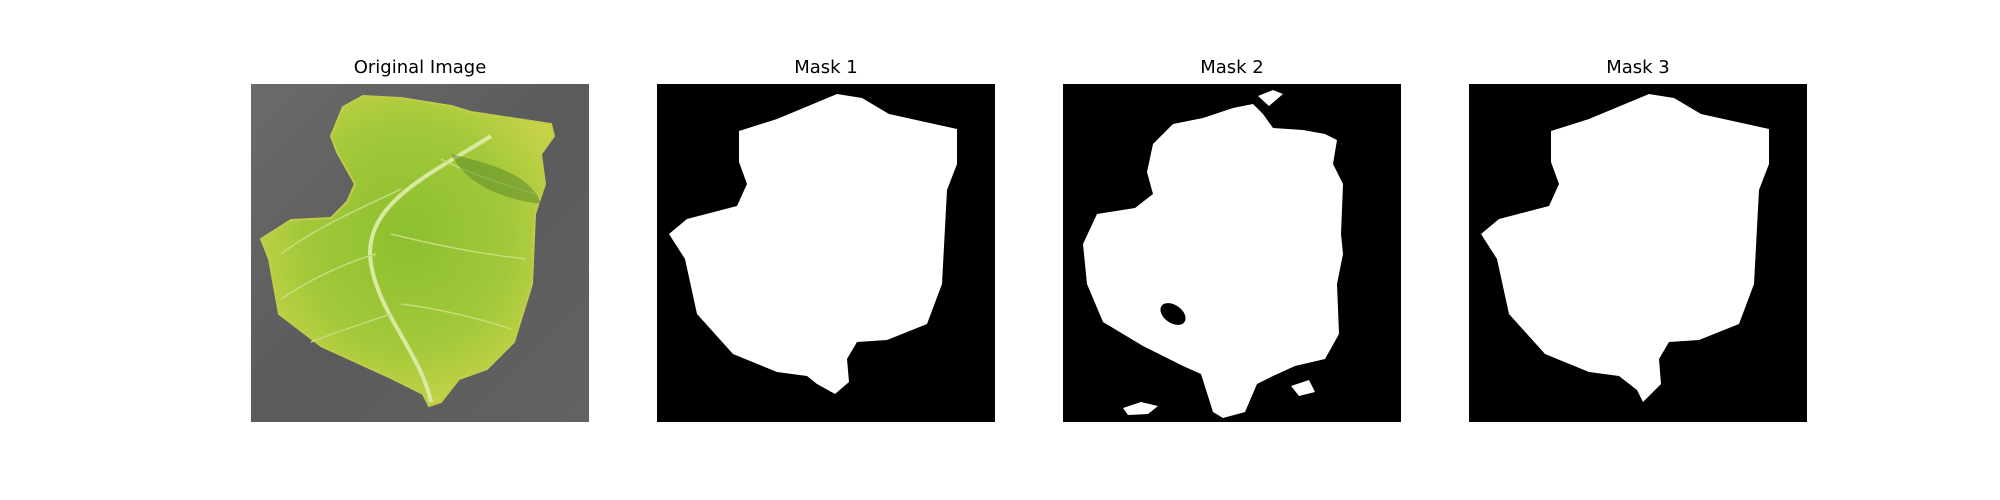 The image size is (2000, 500). What do you see at coordinates (1638, 67) in the screenshot?
I see `panel-title-mask-3: Mask 3` at bounding box center [1638, 67].